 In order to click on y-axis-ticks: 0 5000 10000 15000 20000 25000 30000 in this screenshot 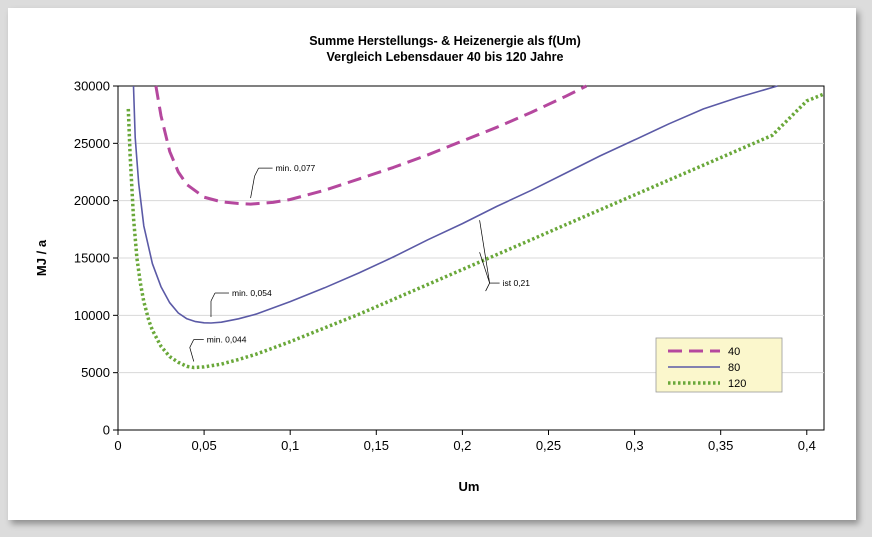, I will do `click(96, 258)`.